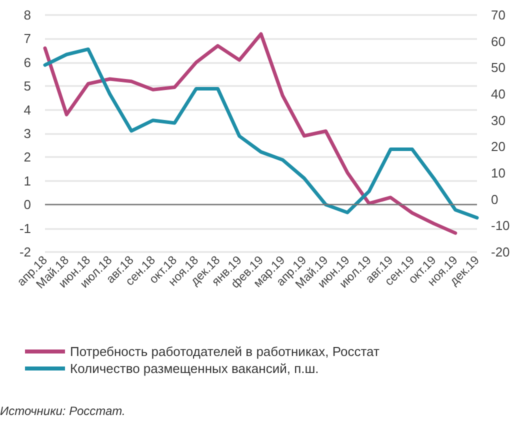 Image resolution: width=527 pixels, height=441 pixels. Describe the element at coordinates (498, 41) in the screenshot. I see `y2-tick-label: 60` at that location.